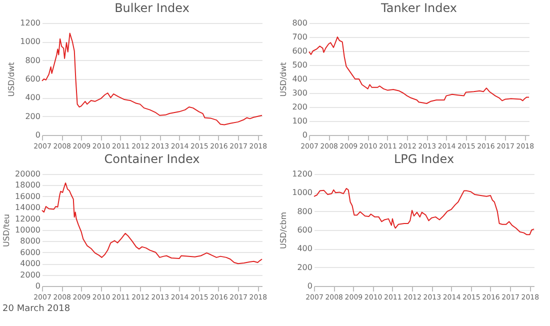 This screenshot has height=326, width=550. Describe the element at coordinates (27, 196) in the screenshot. I see `y-tick-label: 16000` at that location.